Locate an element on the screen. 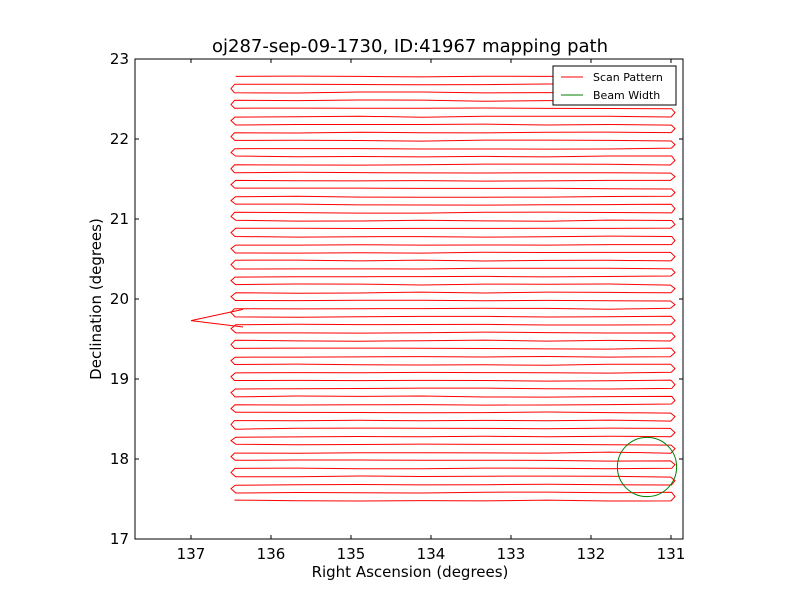 The height and width of the screenshot is (600, 800). y-tick-label: 22 is located at coordinates (119, 139).